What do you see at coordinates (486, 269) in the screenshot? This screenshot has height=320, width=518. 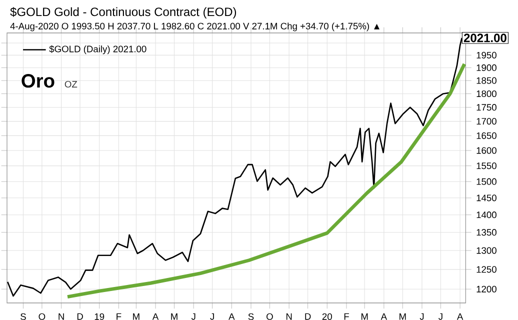 I see `y-tick-label: 1250` at bounding box center [486, 269].